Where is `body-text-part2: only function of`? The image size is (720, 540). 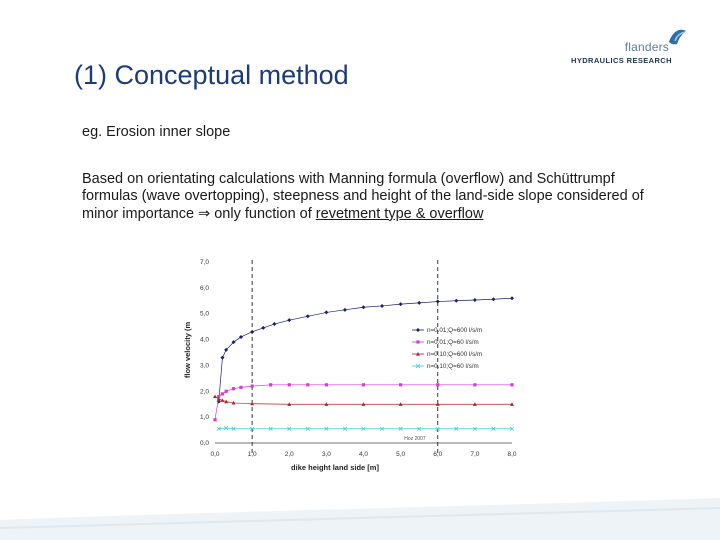
body-text-part2: only function of is located at coordinates (263, 213).